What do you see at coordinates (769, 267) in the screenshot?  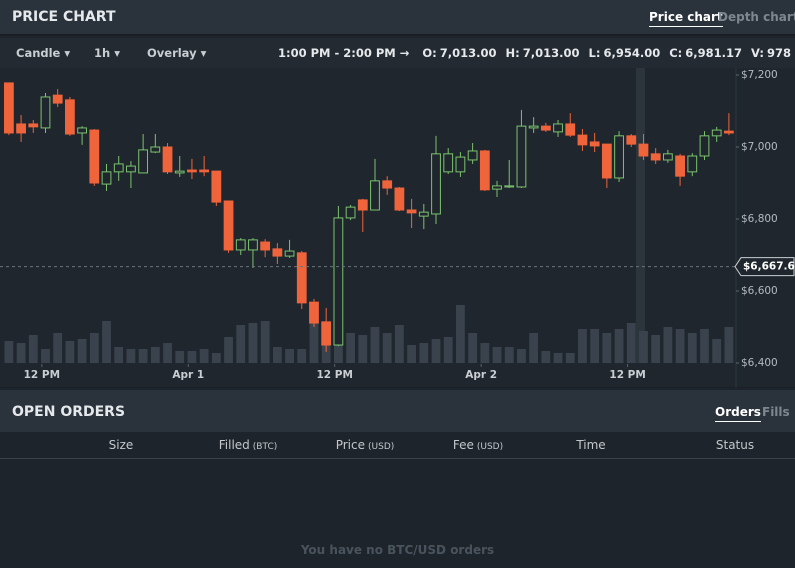 I see `last-price-label: $6,667.60` at bounding box center [769, 267].